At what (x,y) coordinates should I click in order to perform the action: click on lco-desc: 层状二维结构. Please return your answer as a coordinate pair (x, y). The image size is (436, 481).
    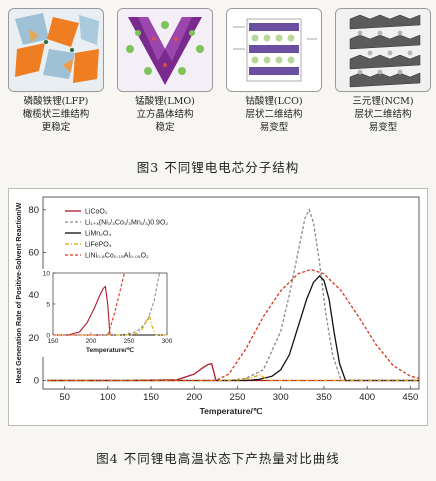
    Looking at the image, I should click on (274, 114).